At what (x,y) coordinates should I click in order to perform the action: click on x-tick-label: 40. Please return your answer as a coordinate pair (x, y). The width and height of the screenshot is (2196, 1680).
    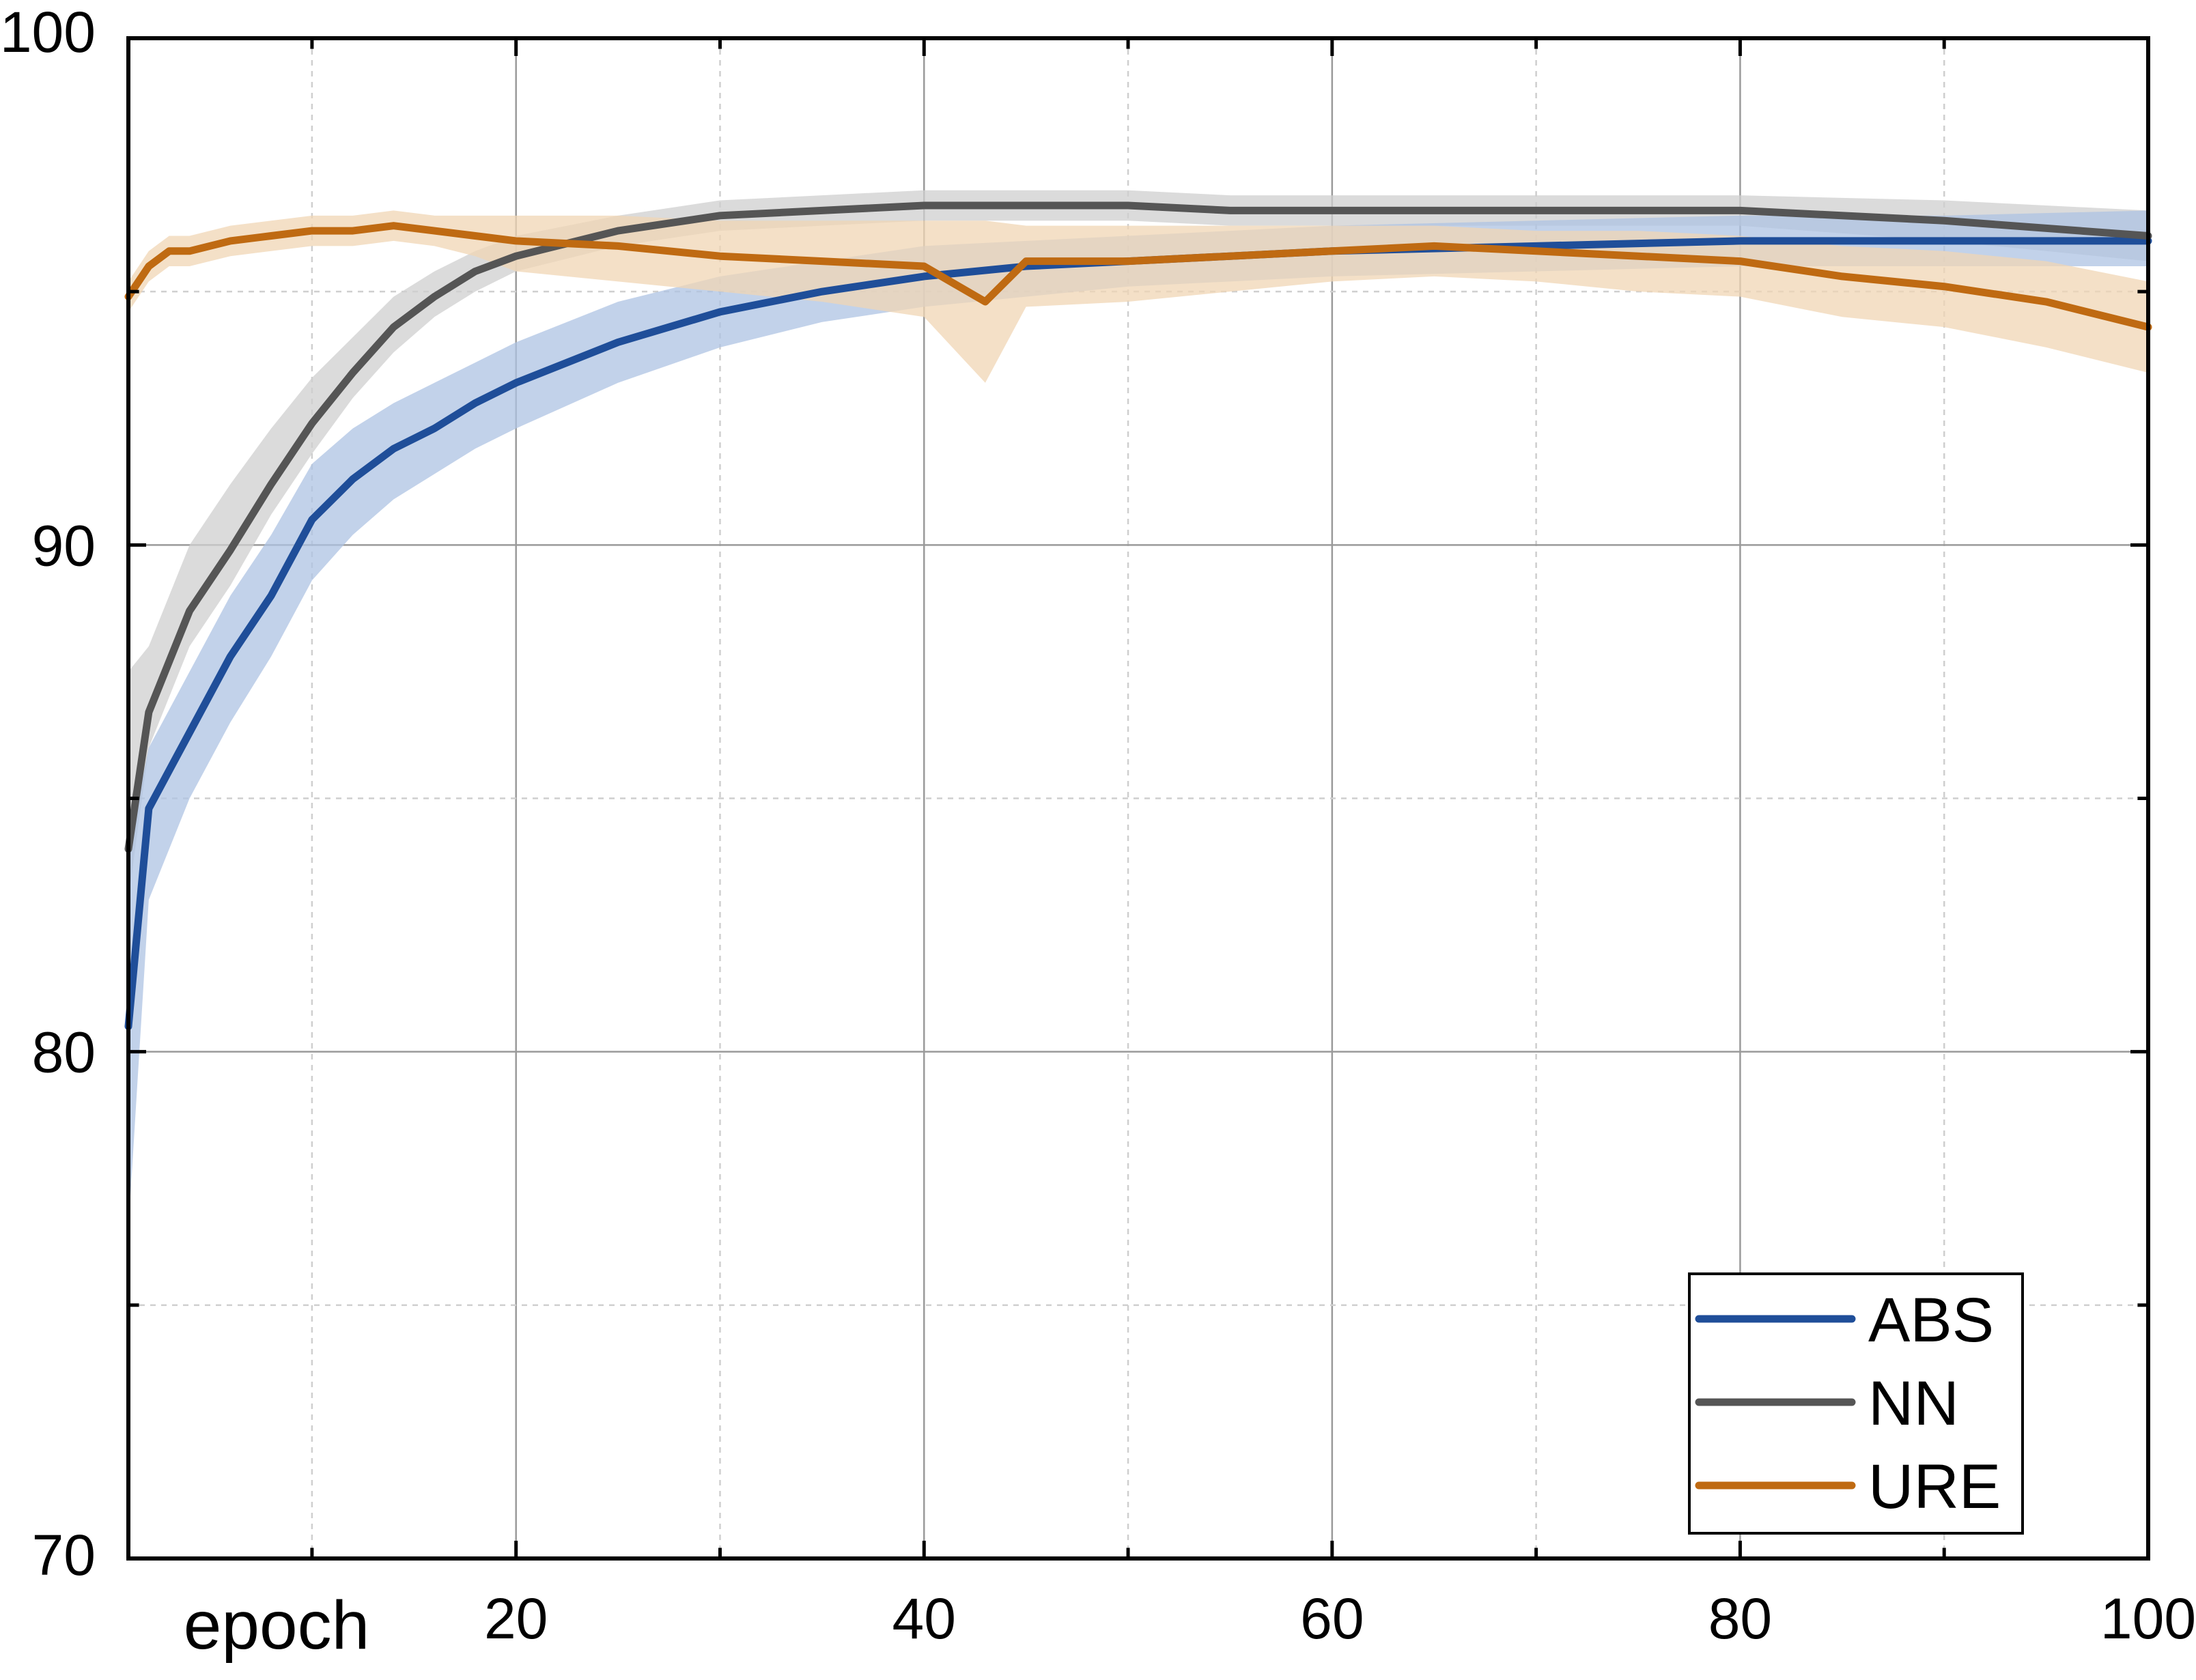
    Looking at the image, I should click on (924, 1618).